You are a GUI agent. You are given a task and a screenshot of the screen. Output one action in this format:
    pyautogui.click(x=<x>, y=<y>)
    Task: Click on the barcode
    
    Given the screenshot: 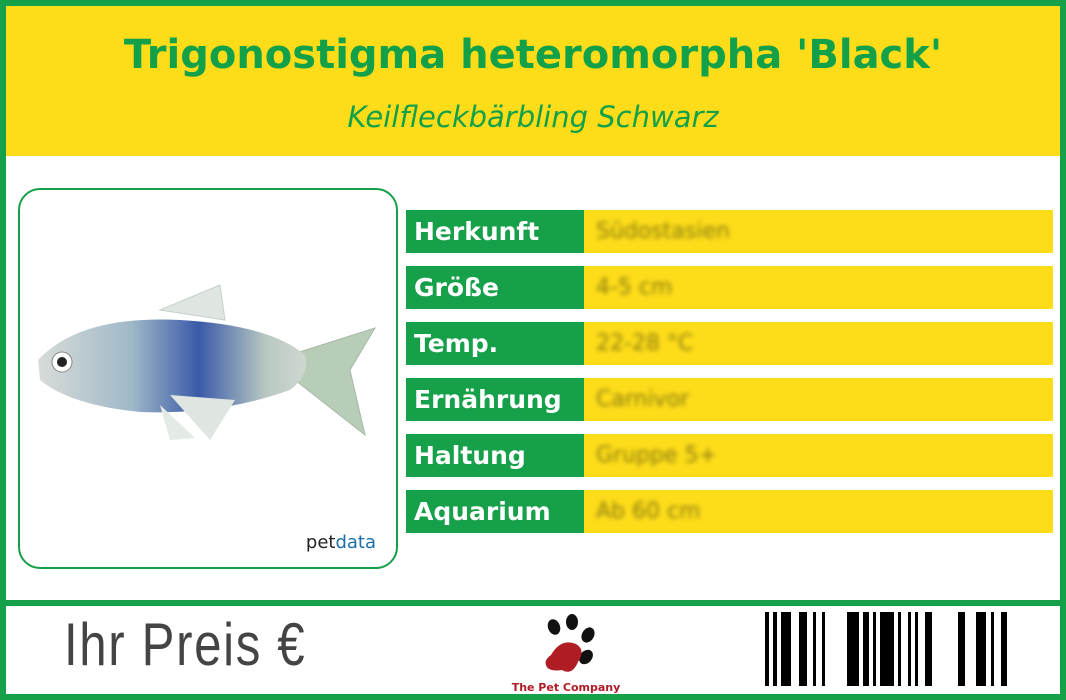 What is the action you would take?
    pyautogui.click(x=886, y=649)
    